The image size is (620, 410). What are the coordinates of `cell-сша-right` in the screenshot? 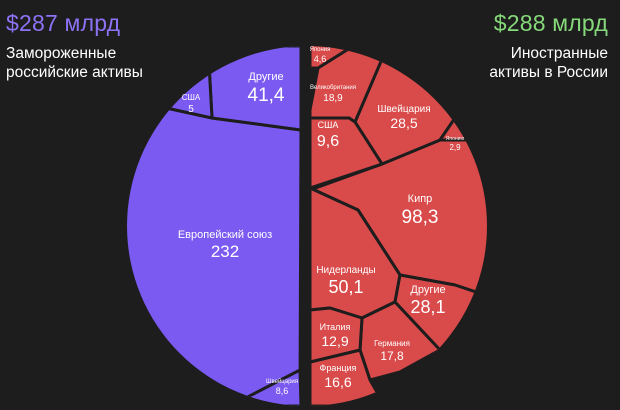 It's located at (346, 153).